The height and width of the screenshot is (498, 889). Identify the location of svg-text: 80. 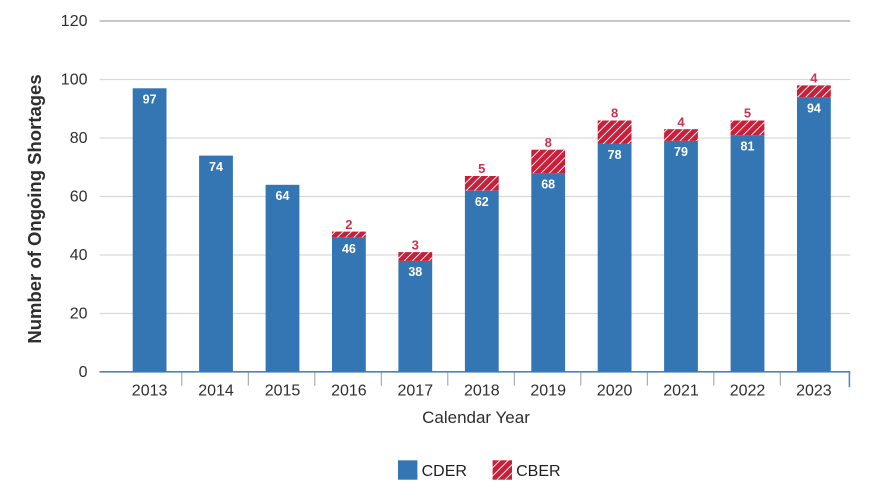
(79, 138).